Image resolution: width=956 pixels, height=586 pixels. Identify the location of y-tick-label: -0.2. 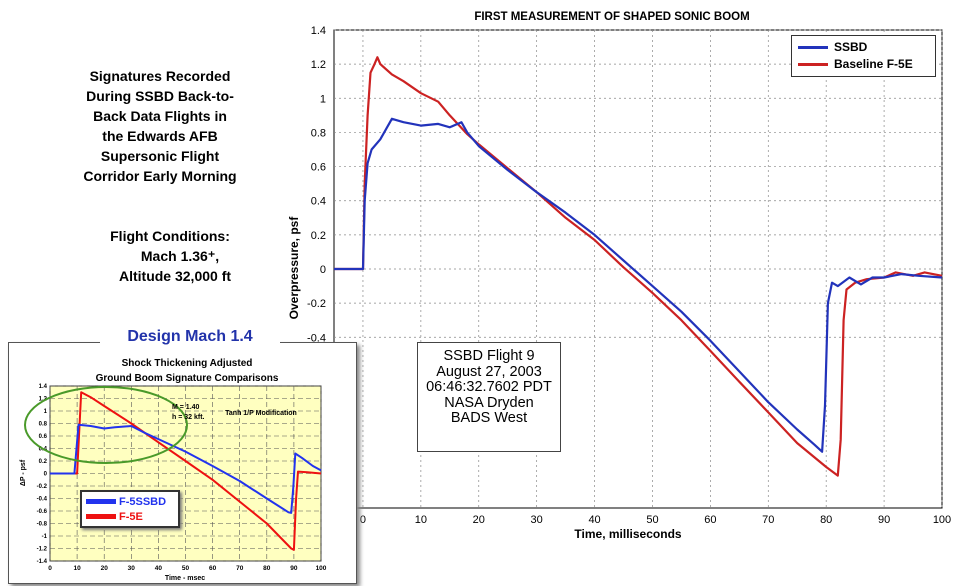
(316, 304).